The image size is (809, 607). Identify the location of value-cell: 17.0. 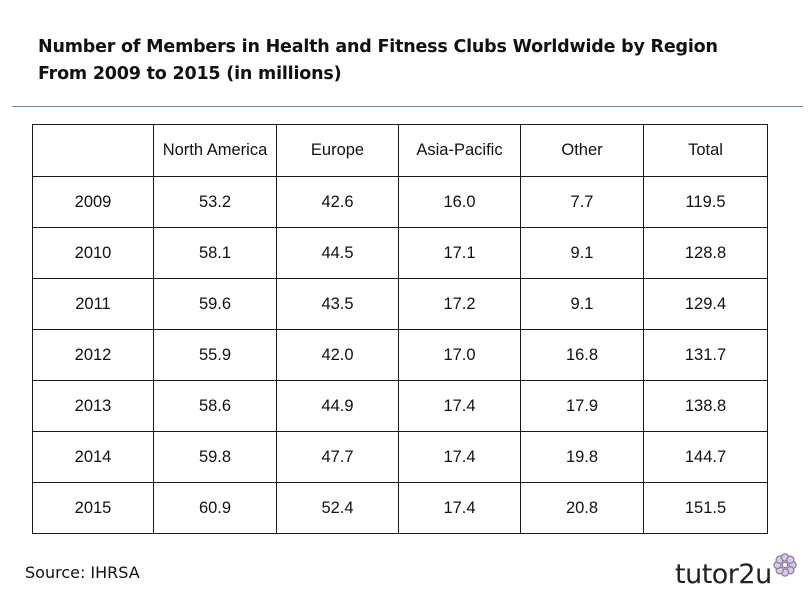
(459, 355).